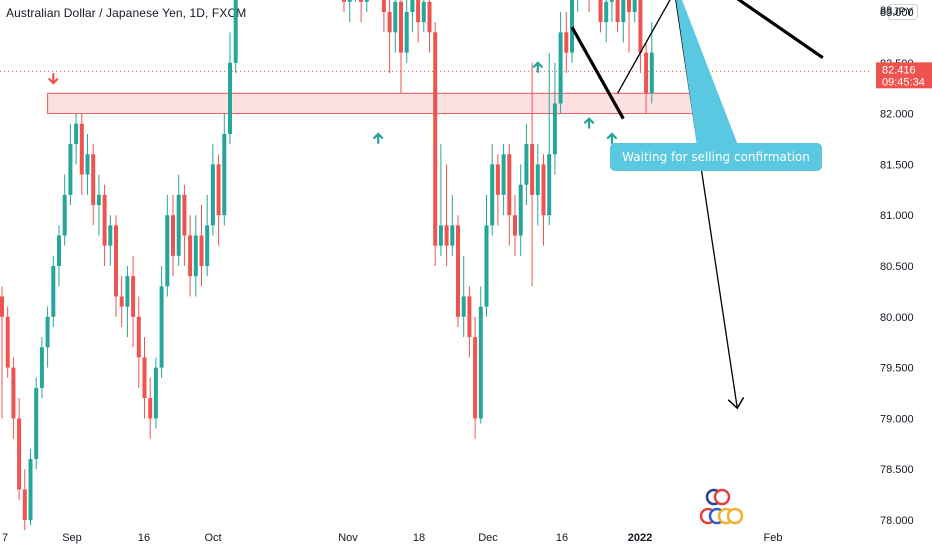  What do you see at coordinates (897, 13) in the screenshot?
I see `y-tick-label: 83.000` at bounding box center [897, 13].